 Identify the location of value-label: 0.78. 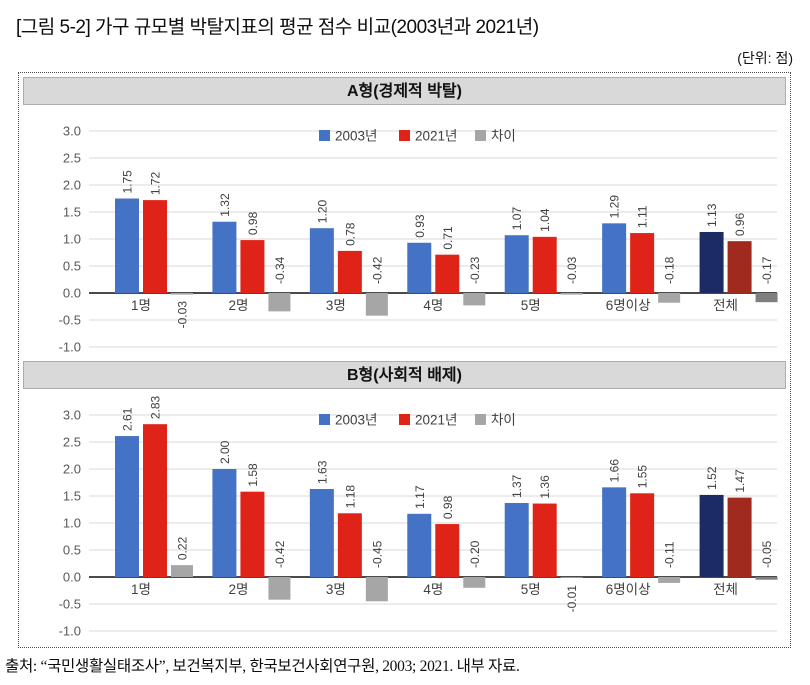
(350, 234).